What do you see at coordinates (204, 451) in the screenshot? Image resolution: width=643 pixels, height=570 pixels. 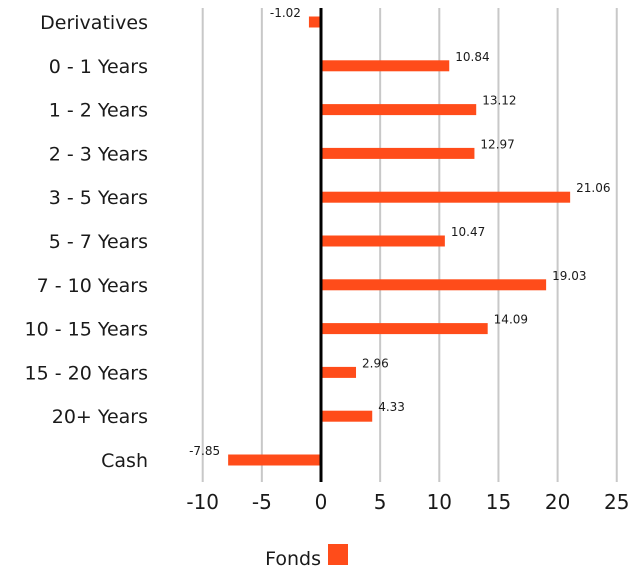 I see `data-label: -7.85` at bounding box center [204, 451].